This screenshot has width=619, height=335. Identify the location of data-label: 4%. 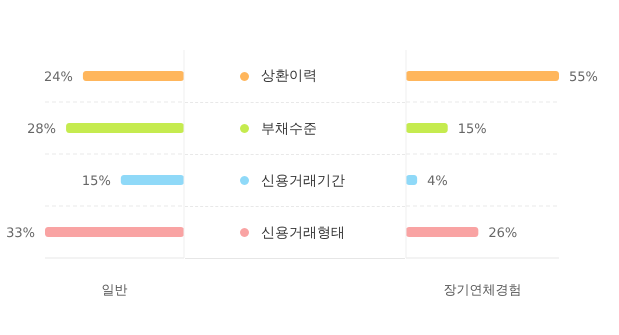
(437, 181).